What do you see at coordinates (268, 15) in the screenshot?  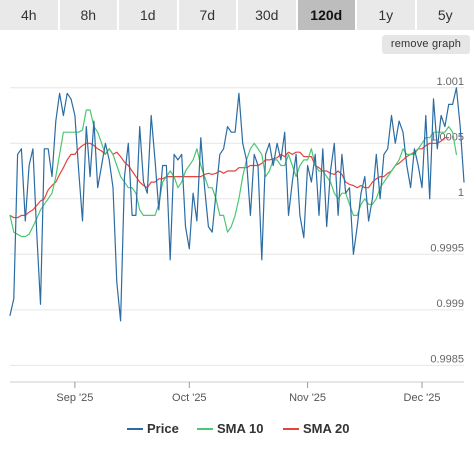 I see `tab-30d: 30d` at bounding box center [268, 15].